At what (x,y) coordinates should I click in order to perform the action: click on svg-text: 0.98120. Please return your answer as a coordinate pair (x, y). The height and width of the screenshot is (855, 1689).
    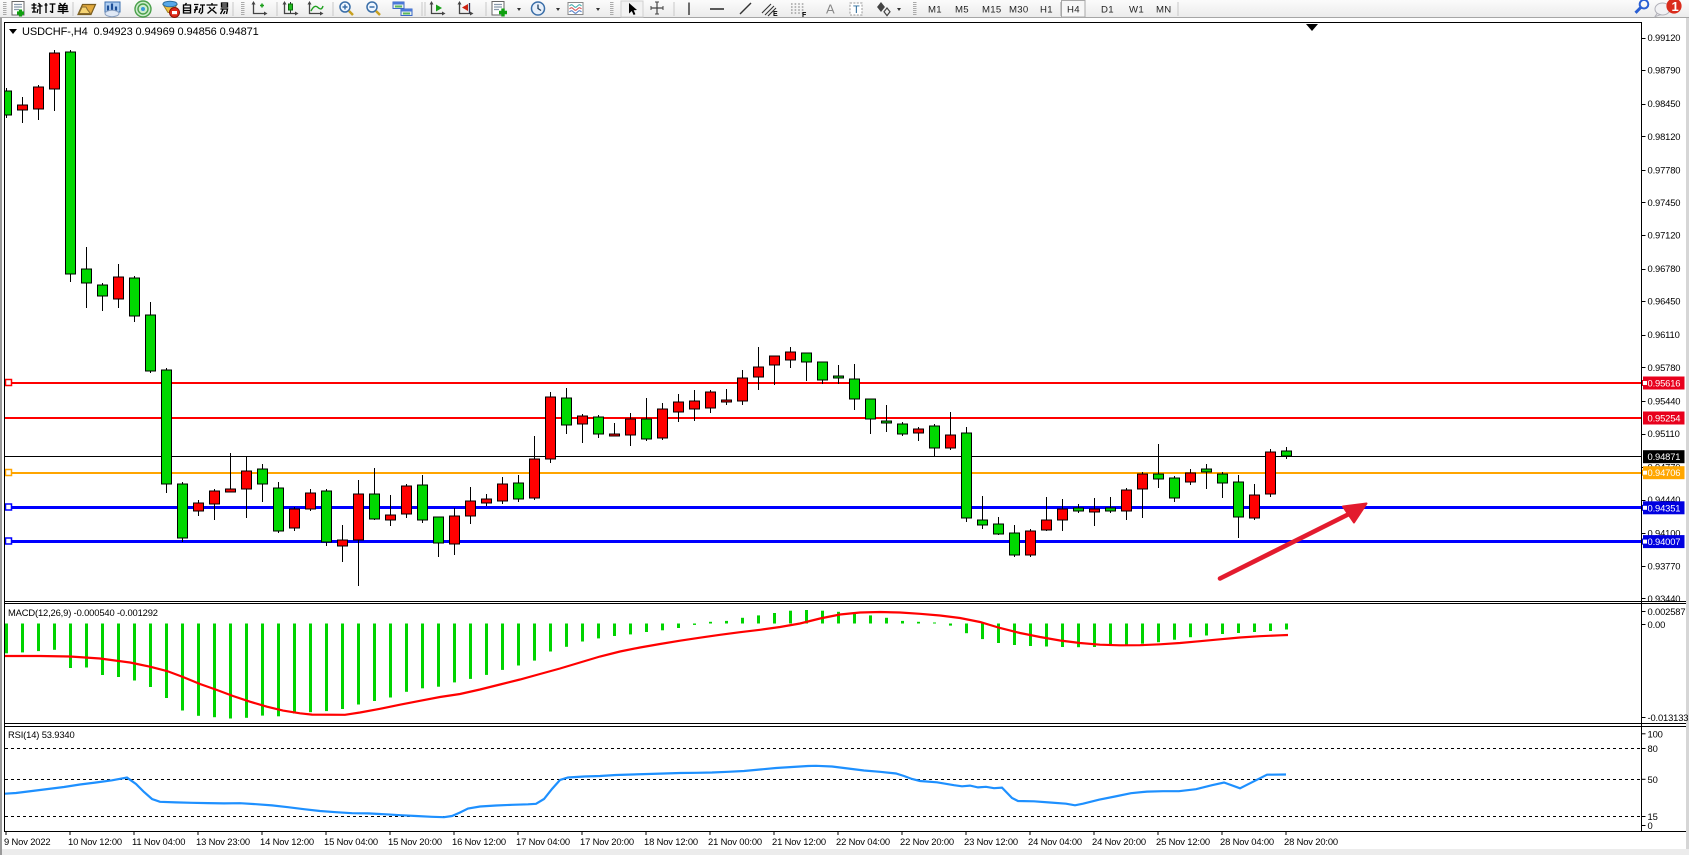
    Looking at the image, I should click on (1664, 136).